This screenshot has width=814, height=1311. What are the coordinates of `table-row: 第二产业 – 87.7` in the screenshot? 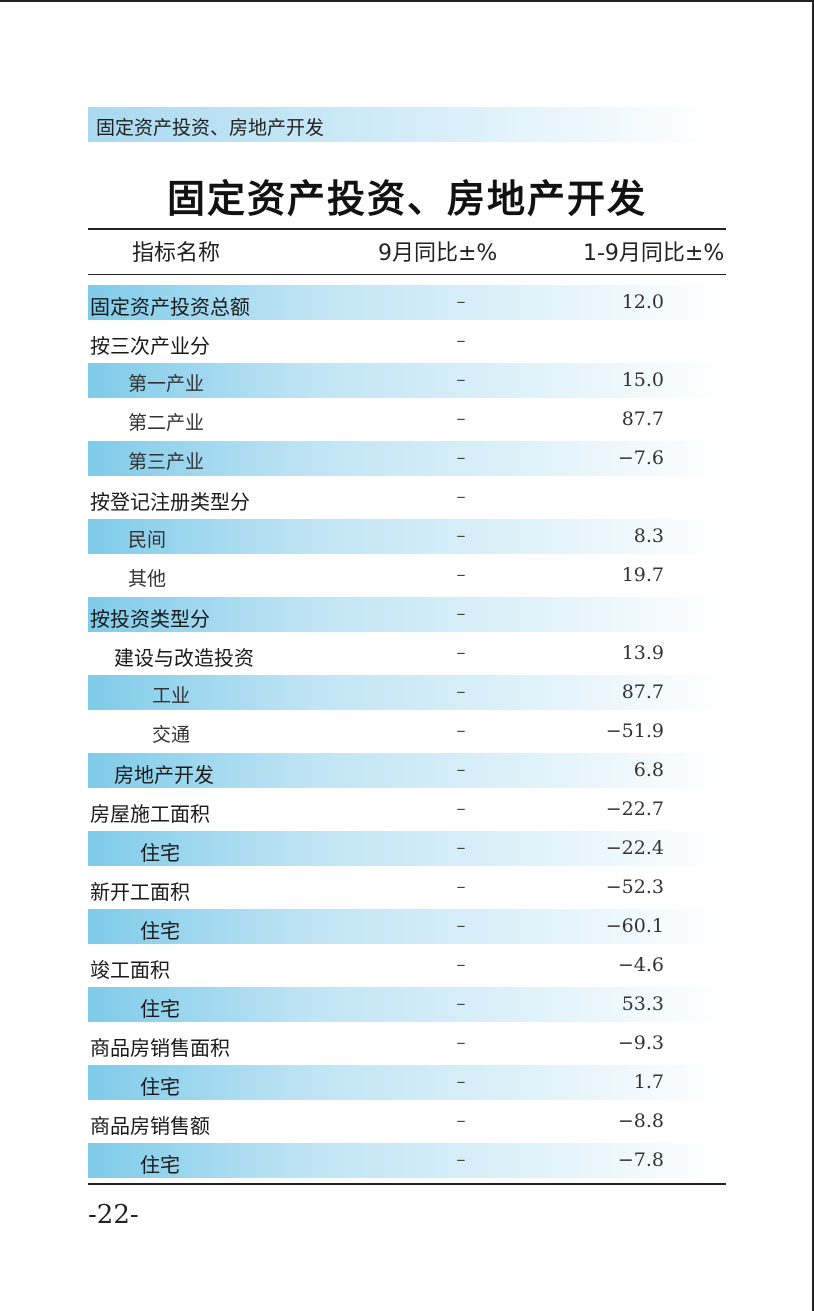 It's located at (407, 420).